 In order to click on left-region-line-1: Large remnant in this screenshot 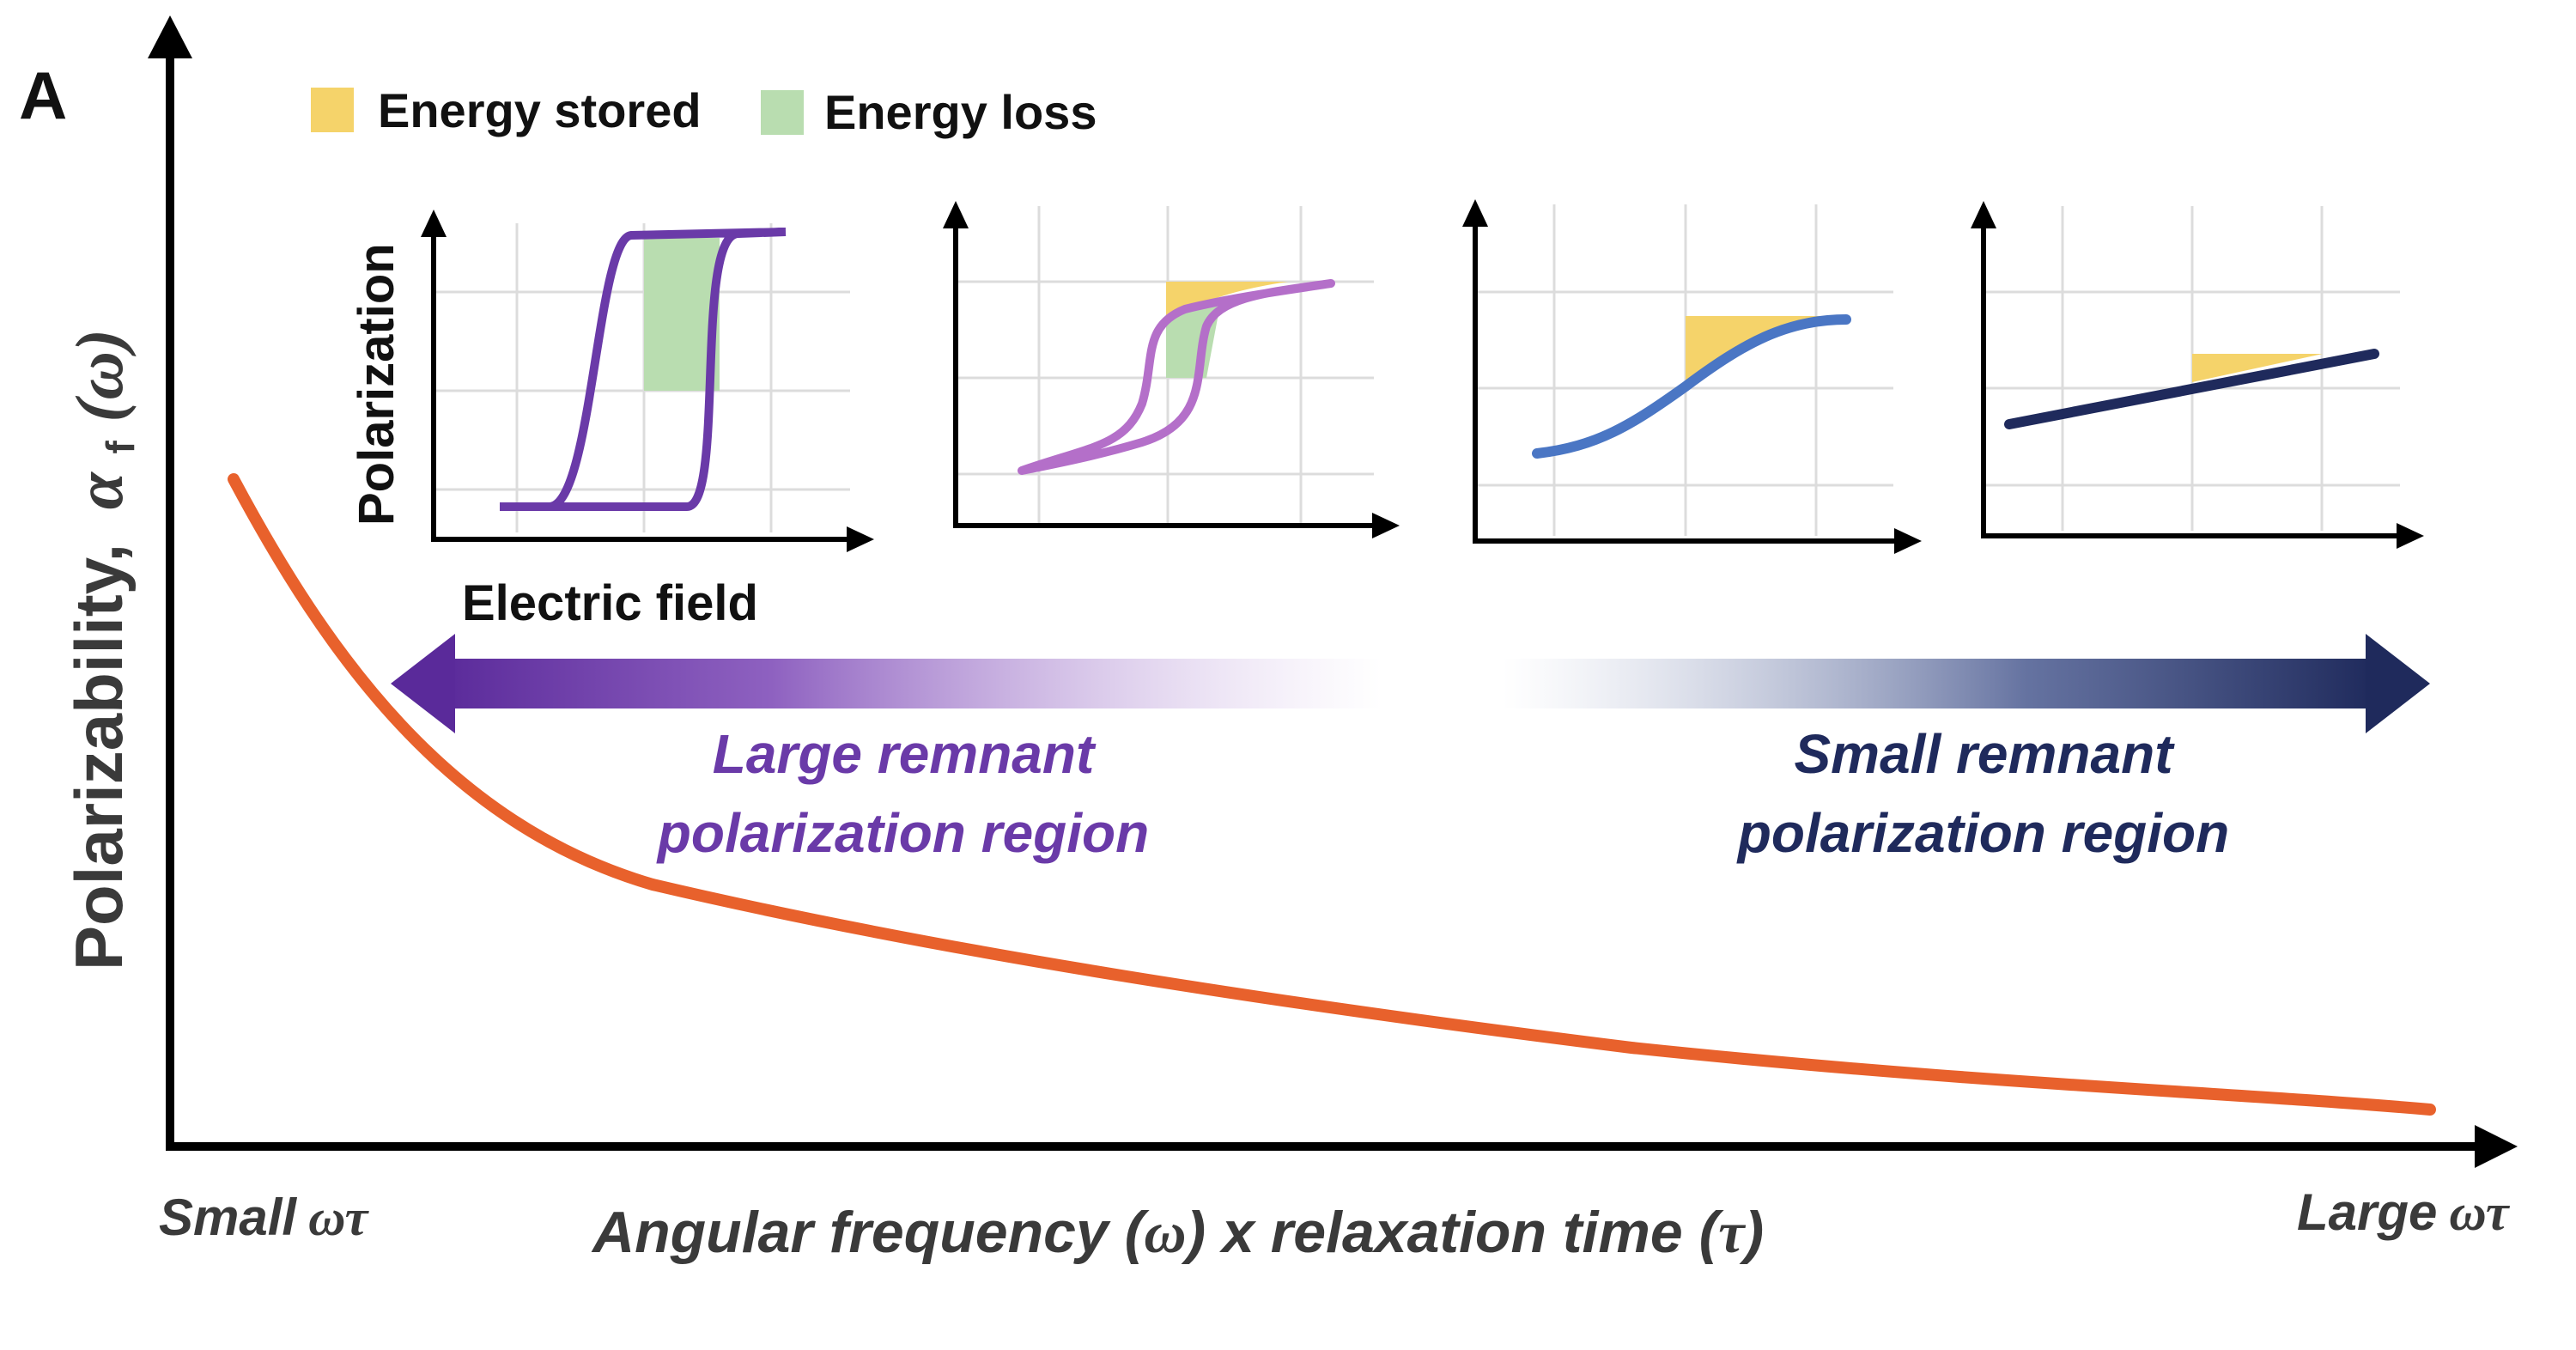, I will do `click(905, 754)`.